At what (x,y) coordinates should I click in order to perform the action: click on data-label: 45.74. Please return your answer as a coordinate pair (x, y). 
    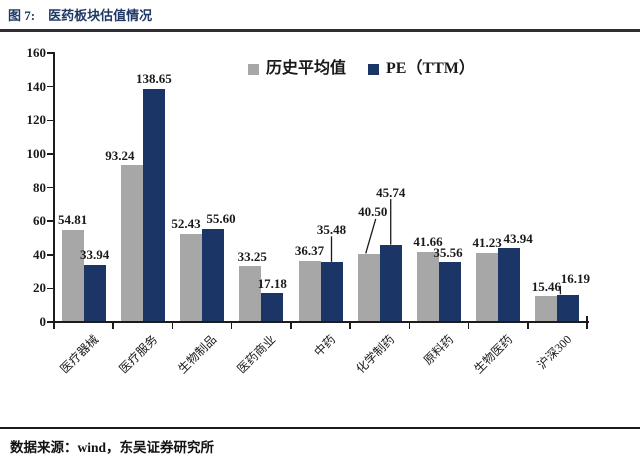
    Looking at the image, I should click on (391, 192).